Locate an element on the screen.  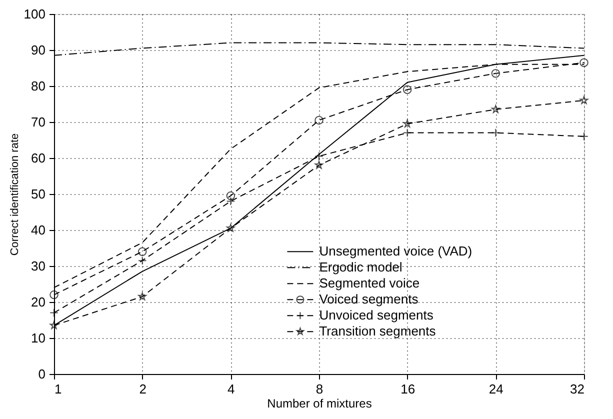
legend-label: Unsegmented voice (VAD) is located at coordinates (395, 251).